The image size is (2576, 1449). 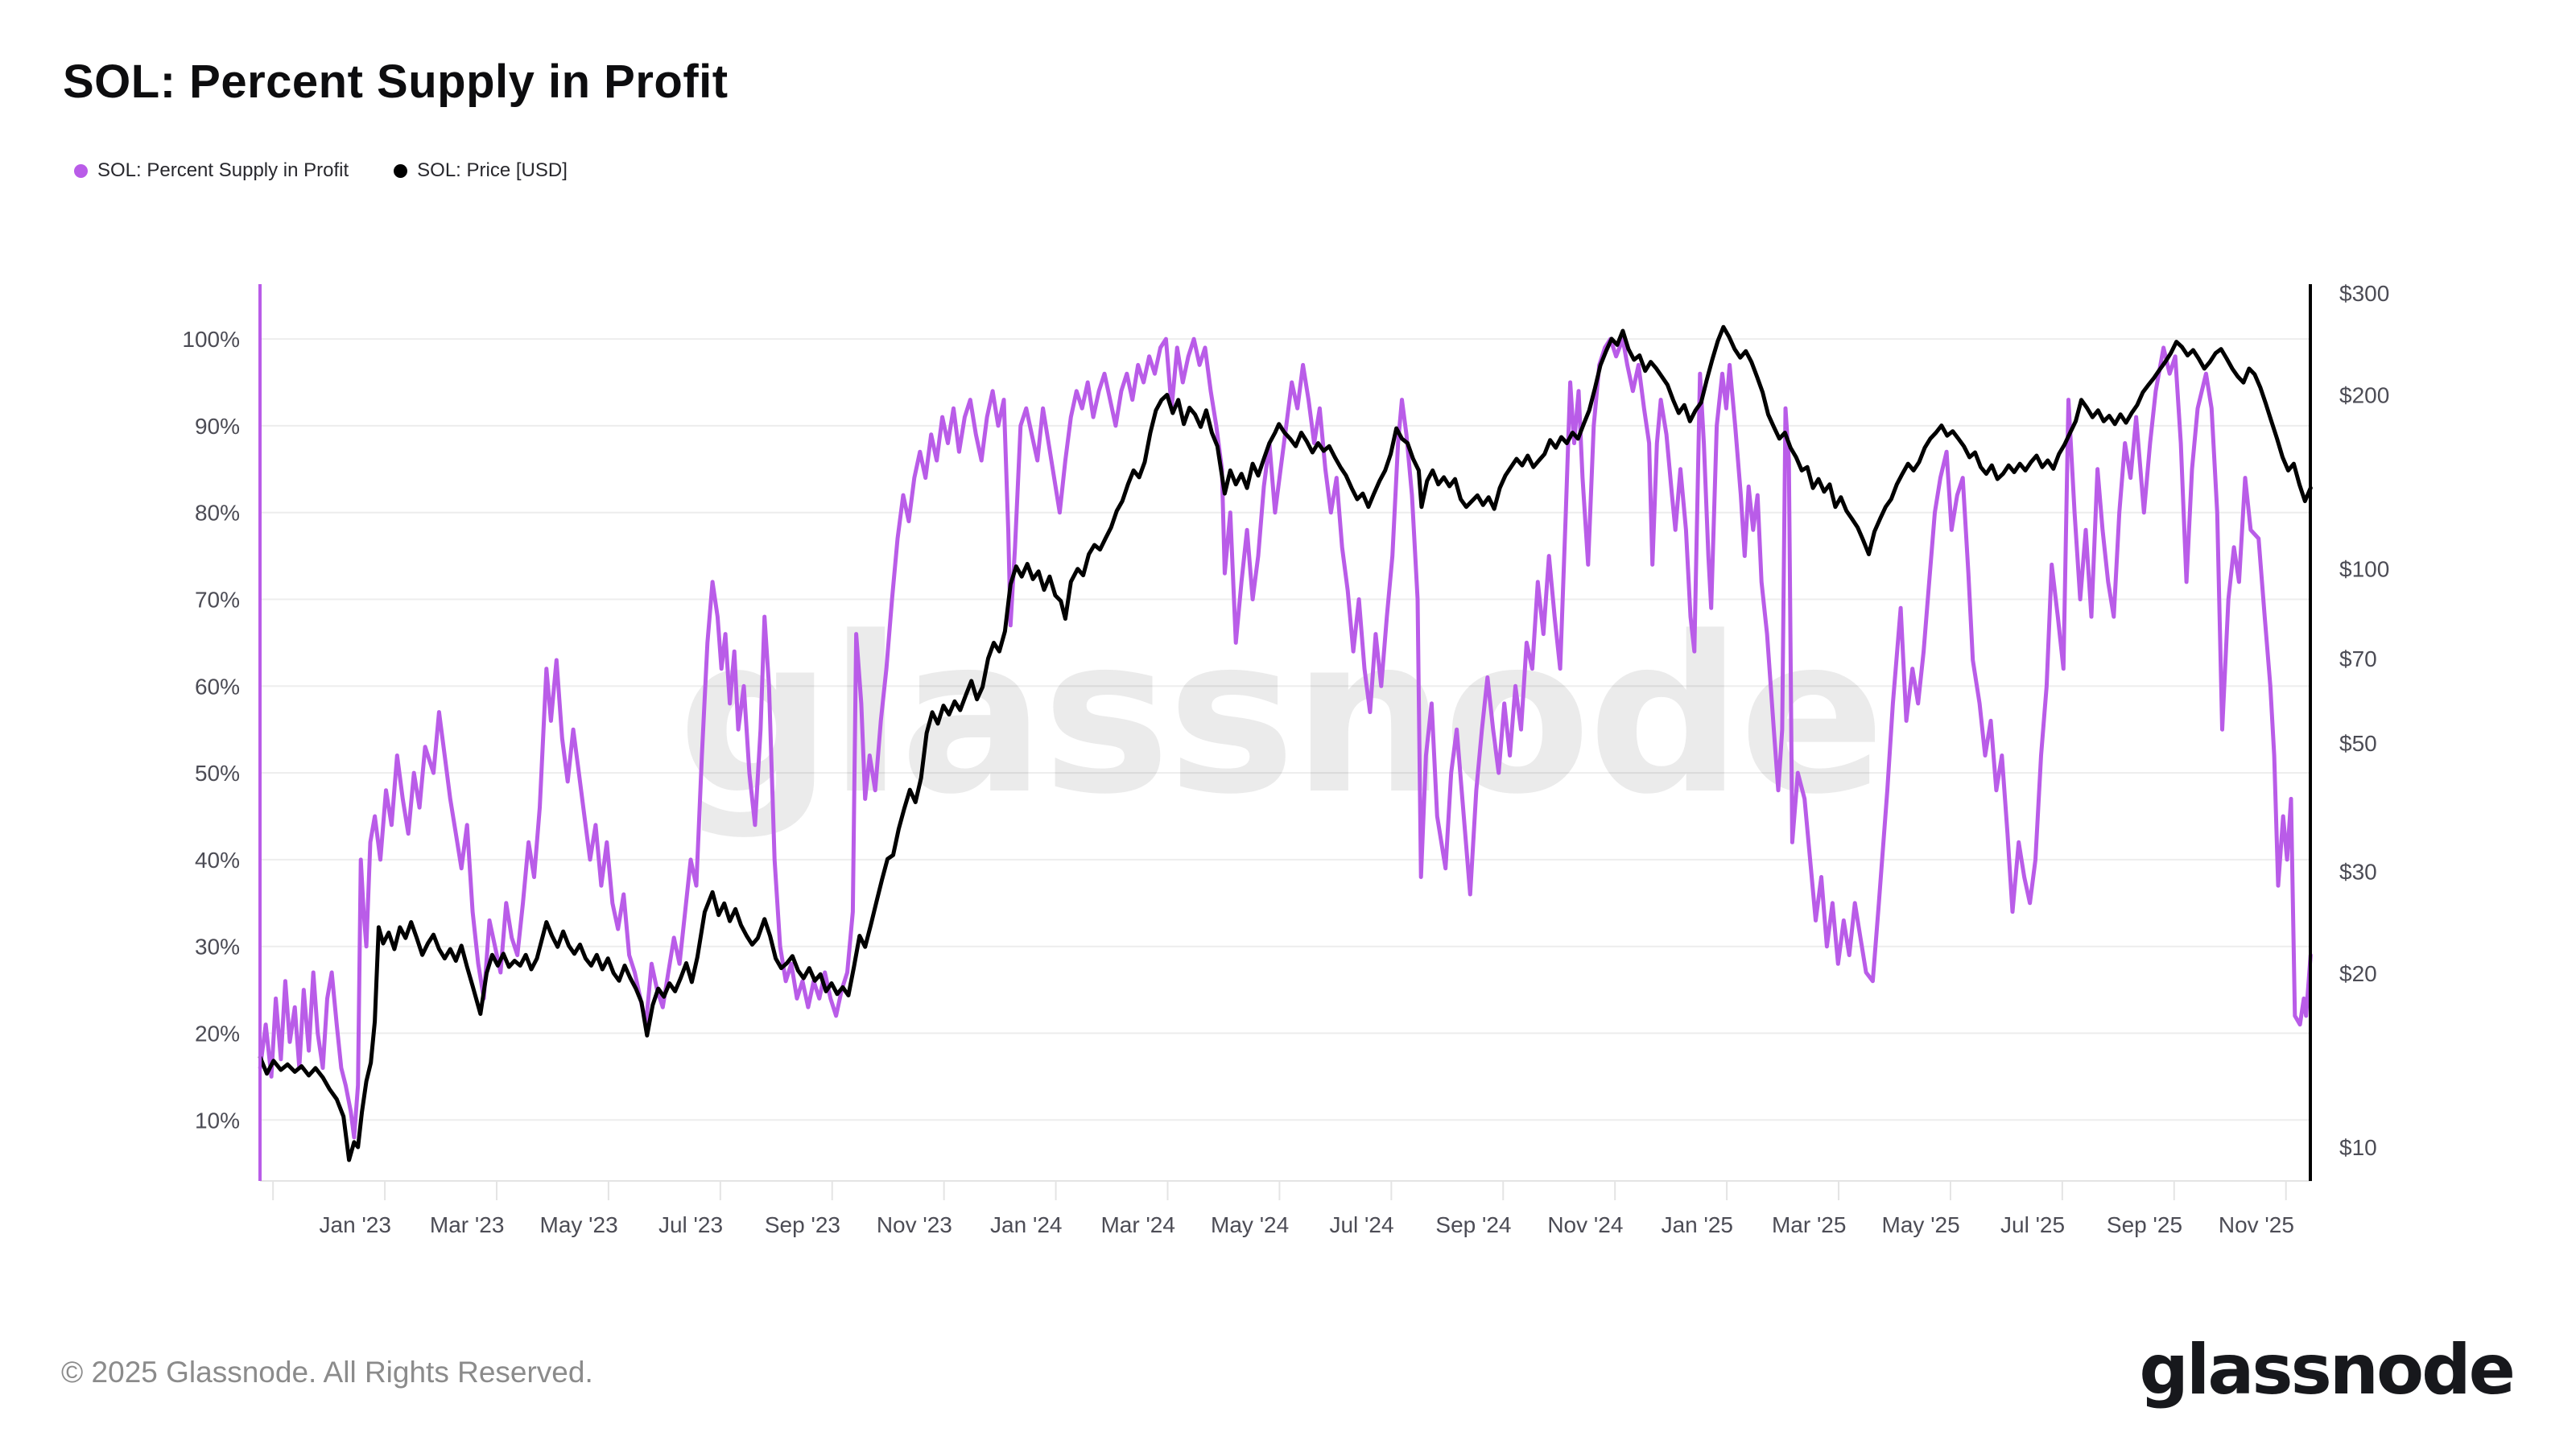 I want to click on x-axis-tick-label: Mar '23, so click(x=467, y=1224).